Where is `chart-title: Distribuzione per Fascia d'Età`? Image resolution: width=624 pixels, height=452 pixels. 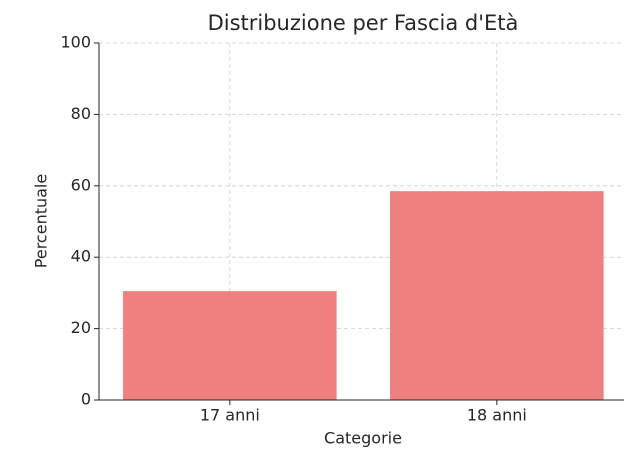 chart-title: Distribuzione per Fascia d'Età is located at coordinates (363, 23).